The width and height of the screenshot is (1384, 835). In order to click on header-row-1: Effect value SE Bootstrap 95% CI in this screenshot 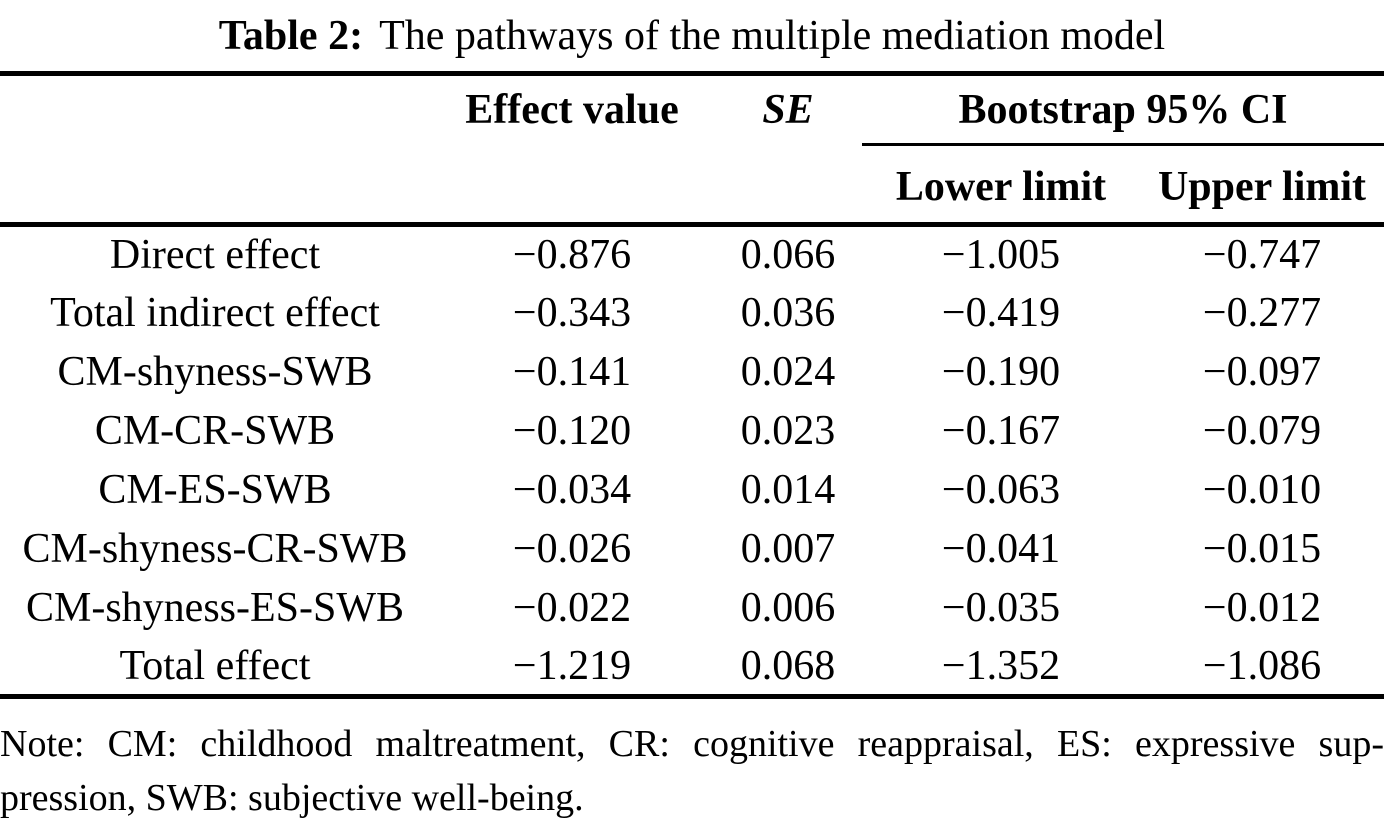, I will do `click(692, 109)`.